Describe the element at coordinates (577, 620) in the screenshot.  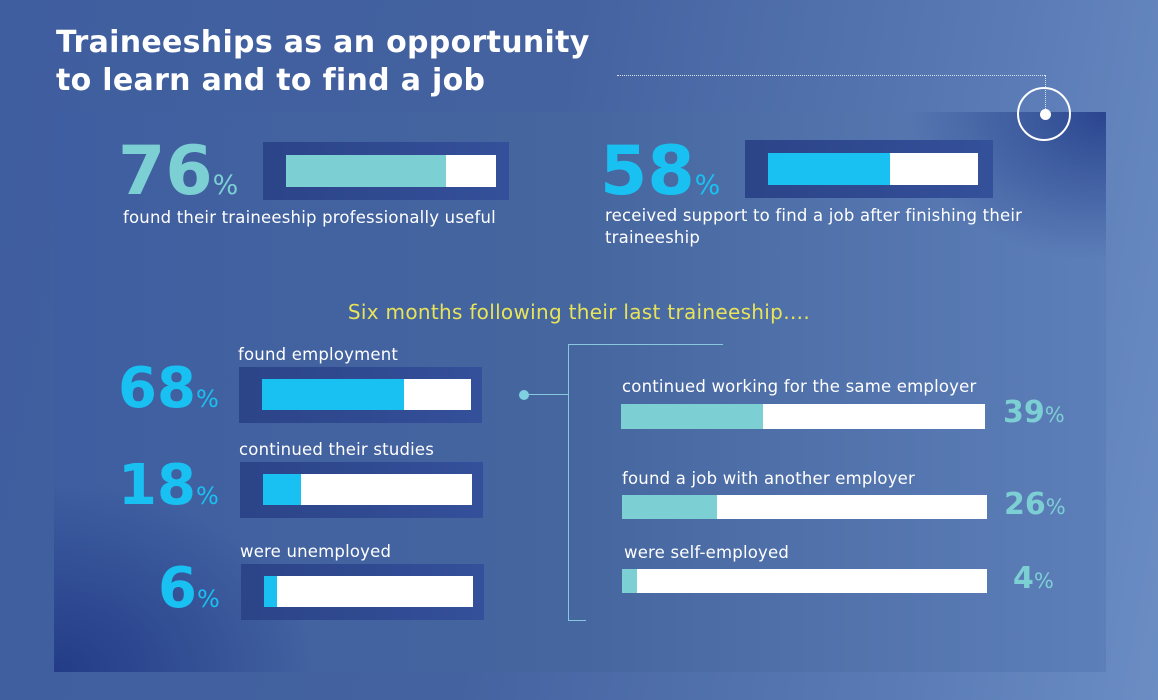
I see `bracket-bottom` at that location.